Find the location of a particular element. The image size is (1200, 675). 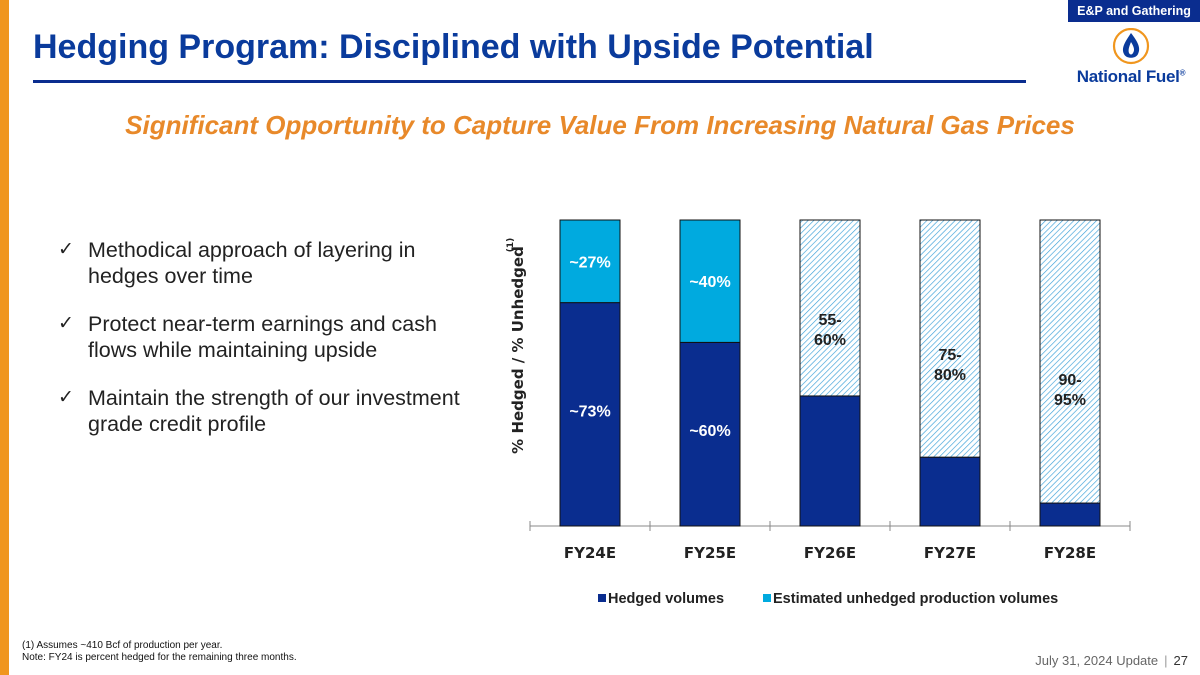

data-label-unhedged: 75-80% is located at coordinates (950, 365).